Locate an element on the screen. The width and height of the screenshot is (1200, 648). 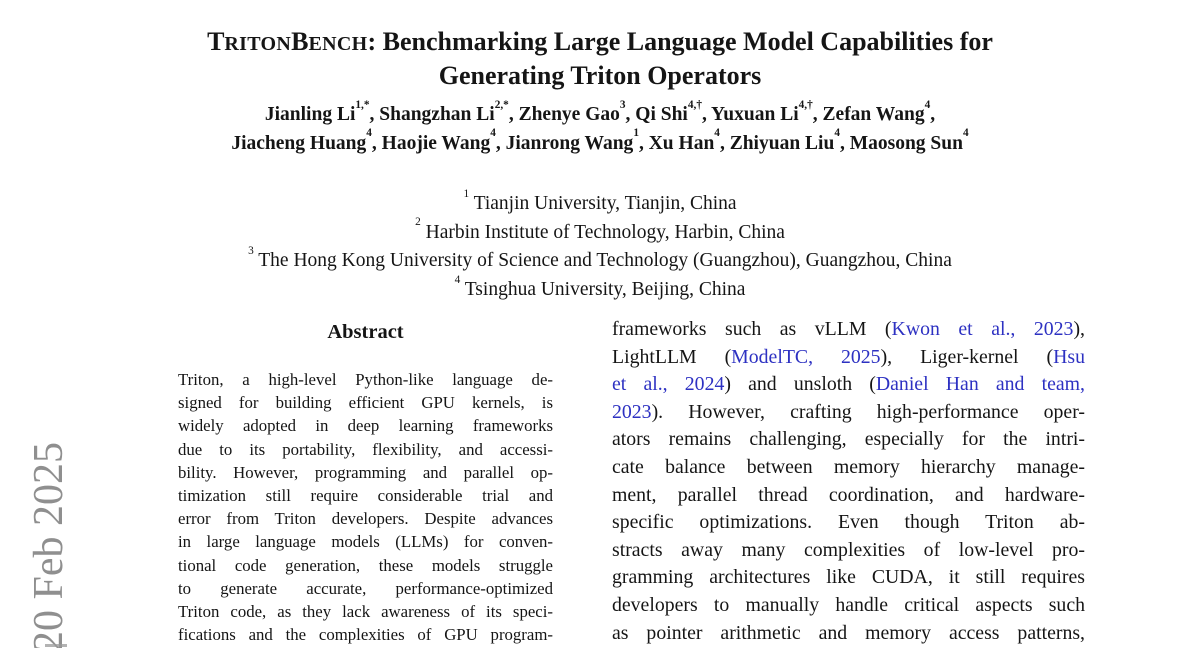
author-name: Zhiyuan Liu is located at coordinates (782, 143).